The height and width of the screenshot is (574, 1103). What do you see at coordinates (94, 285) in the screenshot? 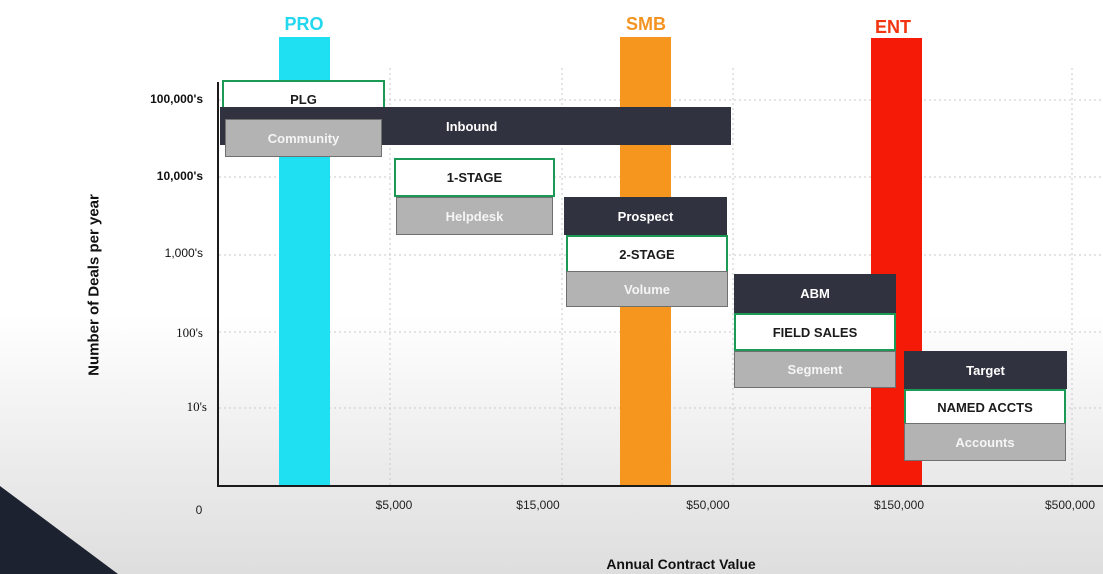
I see `y-axis-title: Number of Deals per year` at bounding box center [94, 285].